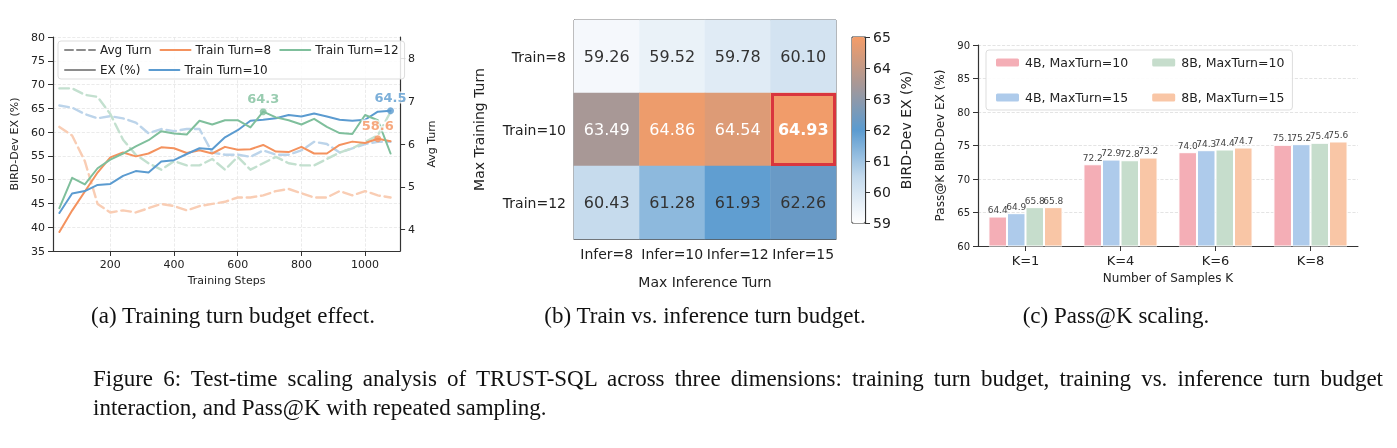  I want to click on y2-tick-label: 6, so click(412, 144).